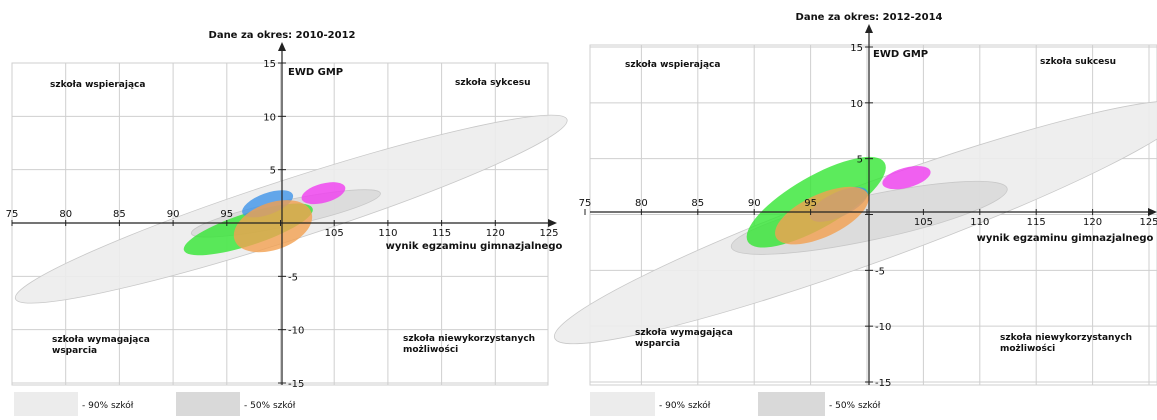 The image size is (1157, 420). What do you see at coordinates (1078, 62) in the screenshot?
I see `quadrant-label-top-right: szkoła sukcesu` at bounding box center [1078, 62].